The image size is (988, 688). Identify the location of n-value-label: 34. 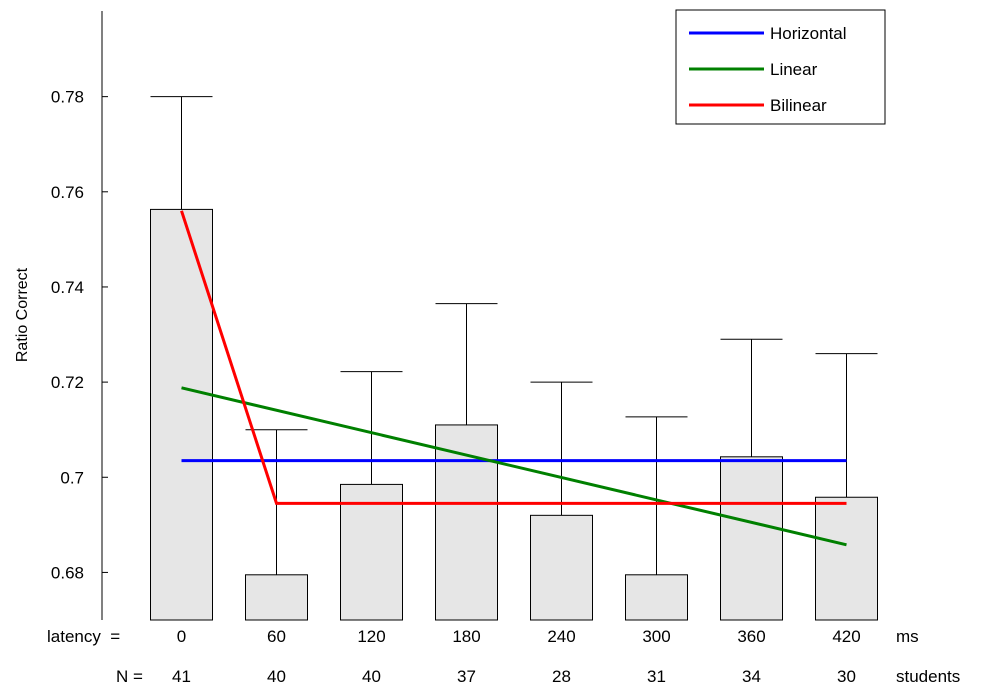
(751, 676).